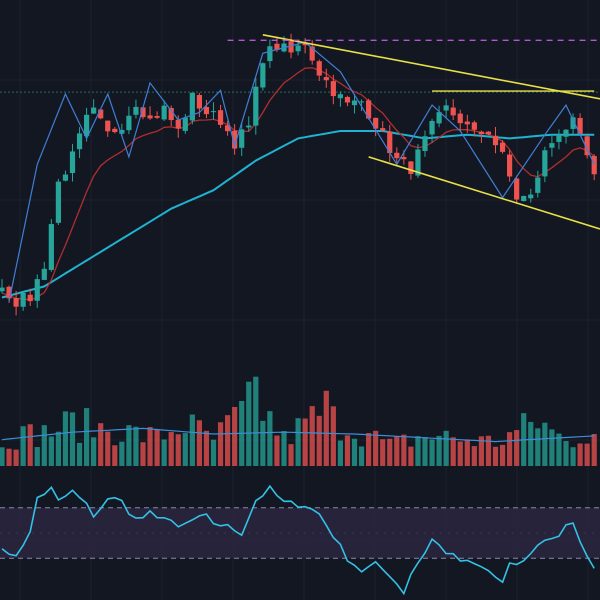 This screenshot has height=600, width=600. What do you see at coordinates (298, 421) in the screenshot?
I see `volume-panel` at bounding box center [298, 421].